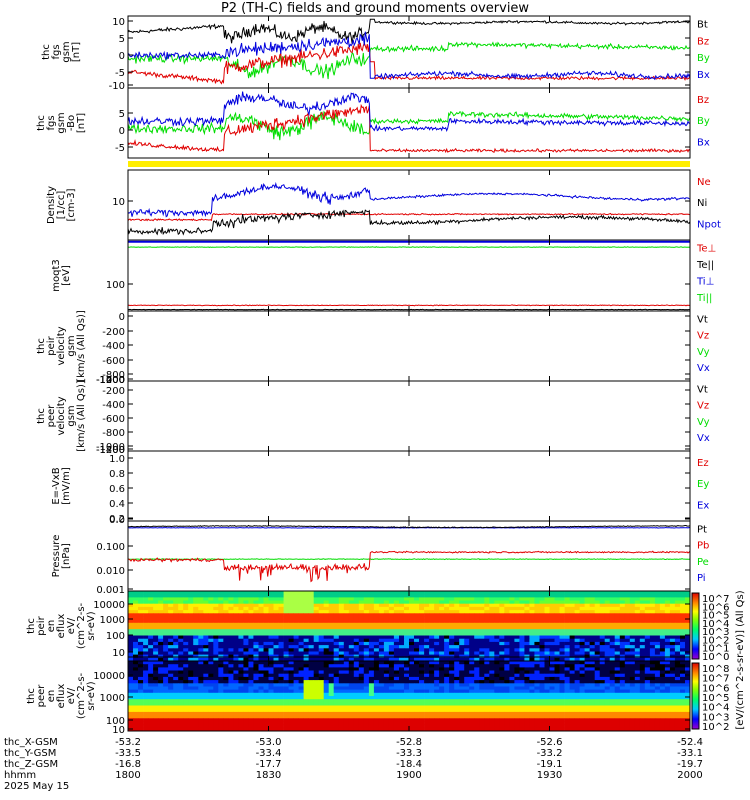  I want to click on series-ne, so click(409, 217).